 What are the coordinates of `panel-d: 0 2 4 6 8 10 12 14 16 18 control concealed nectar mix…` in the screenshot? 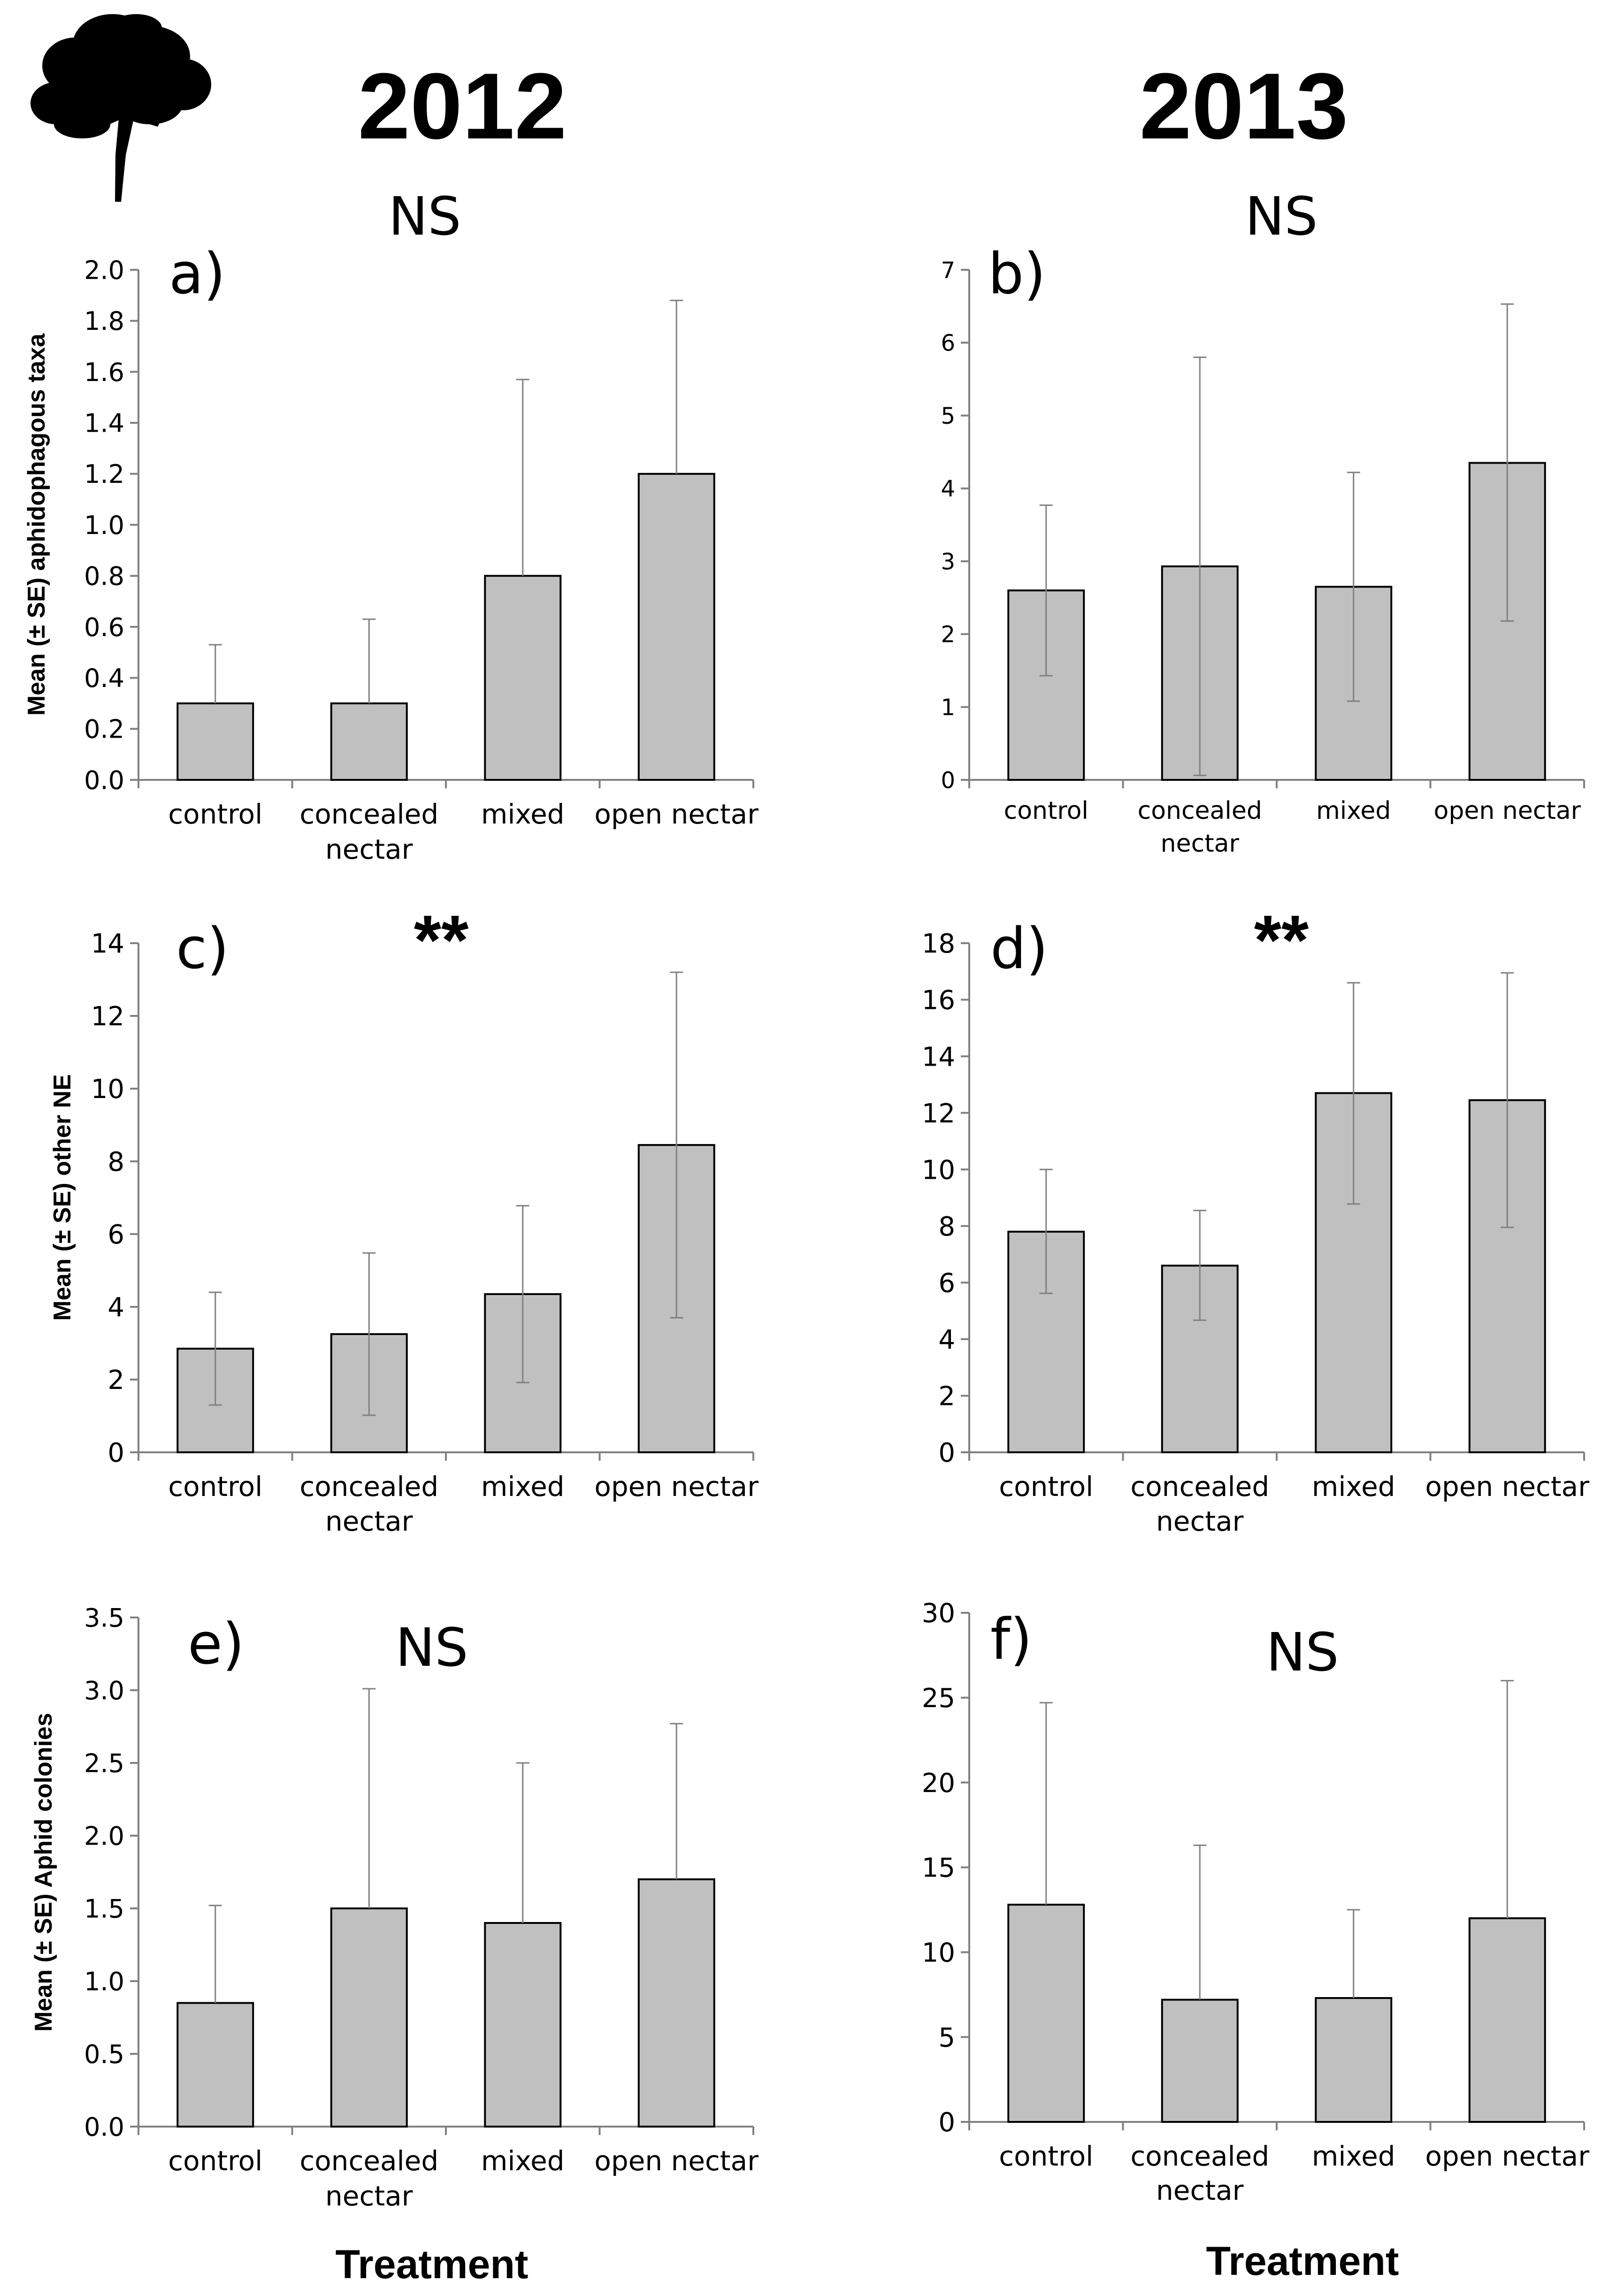 It's located at (1255, 1218).